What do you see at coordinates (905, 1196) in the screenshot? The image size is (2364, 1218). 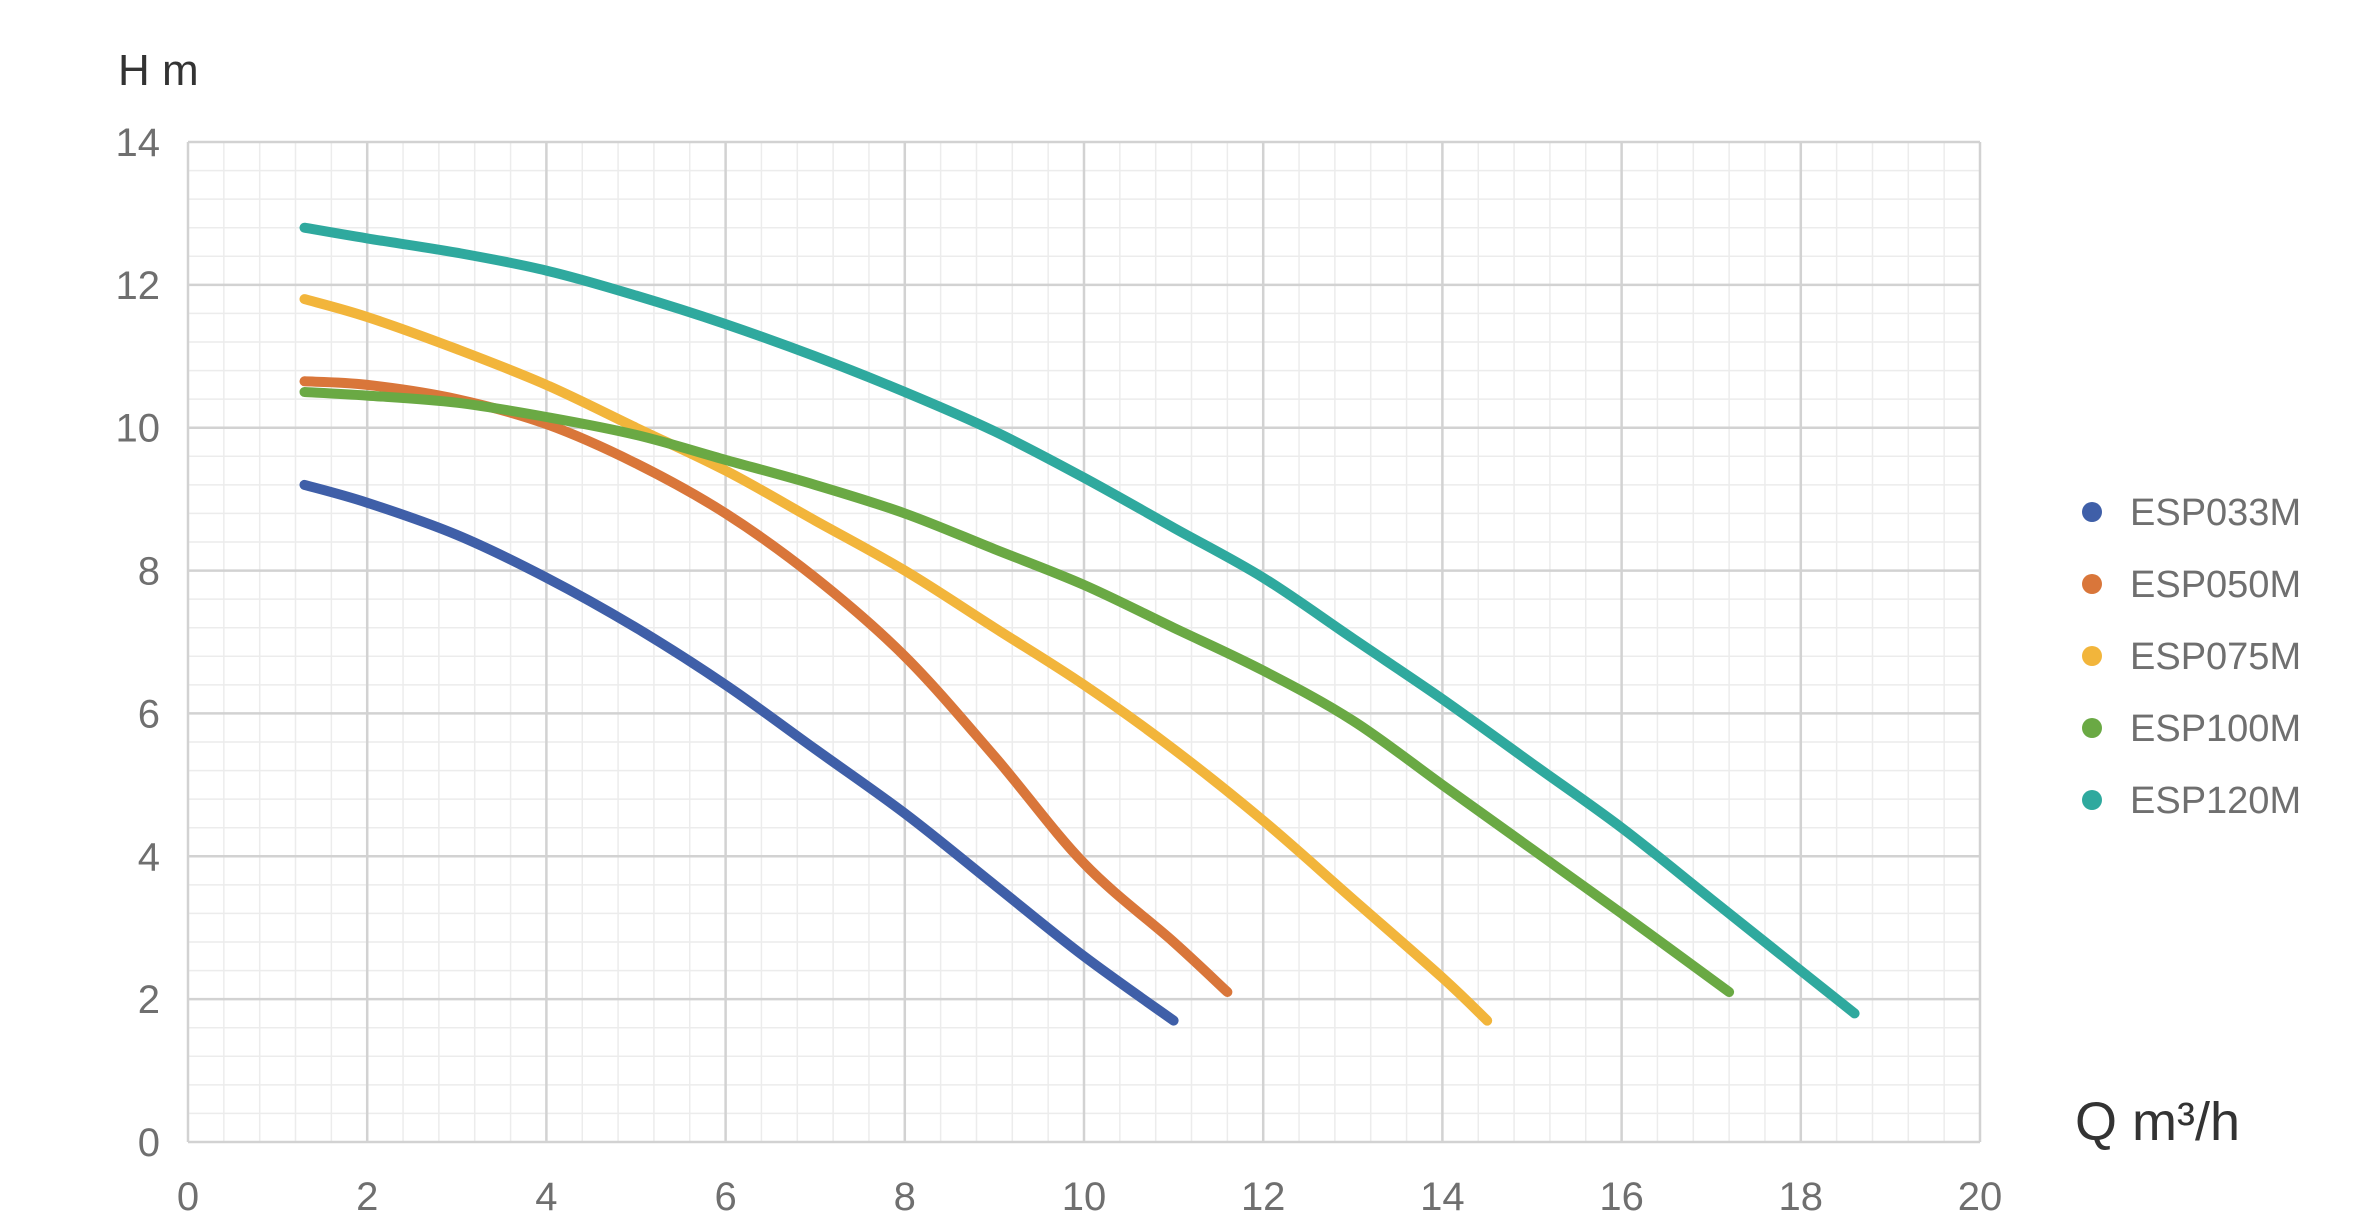 I see `x-tick-label: 8` at bounding box center [905, 1196].